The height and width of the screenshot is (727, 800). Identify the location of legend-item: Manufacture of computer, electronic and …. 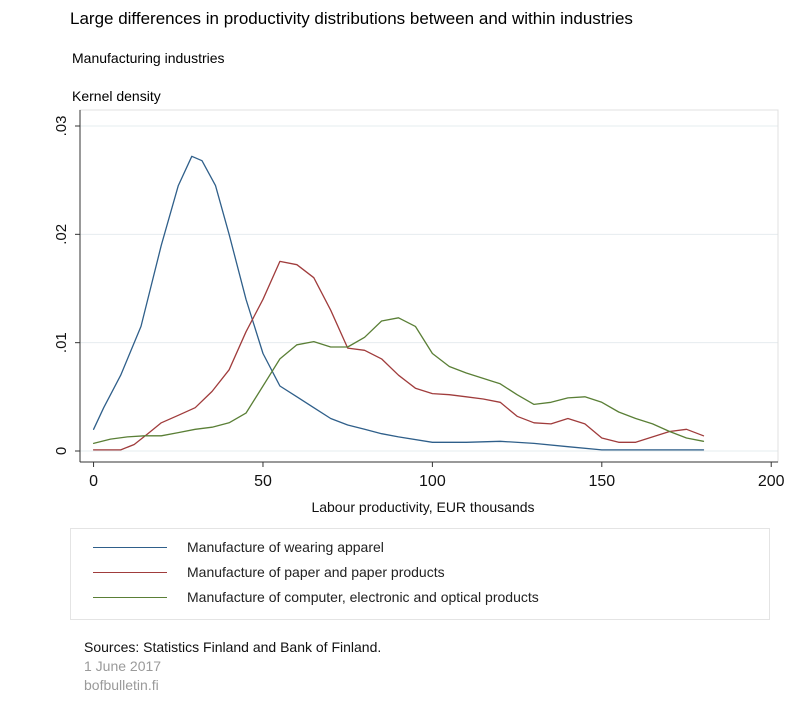
(316, 597).